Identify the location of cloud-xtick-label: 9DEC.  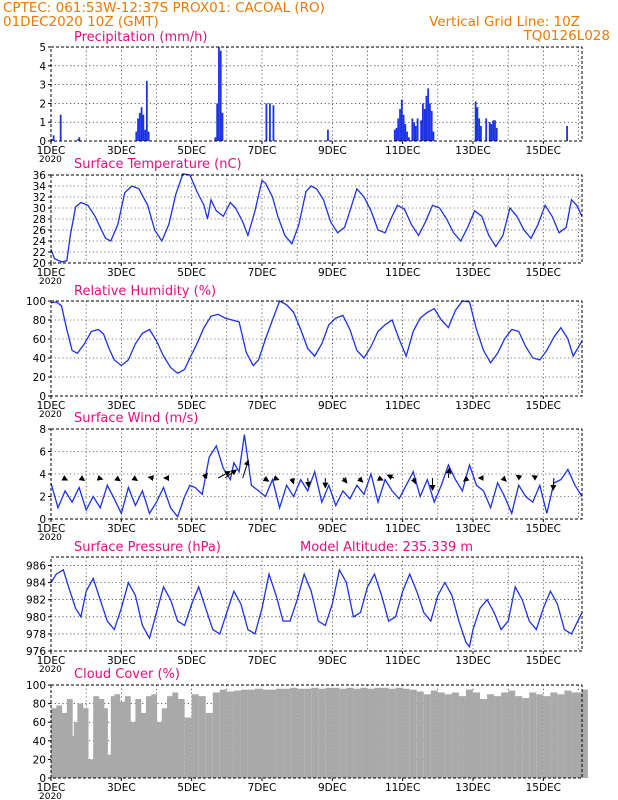
(332, 788).